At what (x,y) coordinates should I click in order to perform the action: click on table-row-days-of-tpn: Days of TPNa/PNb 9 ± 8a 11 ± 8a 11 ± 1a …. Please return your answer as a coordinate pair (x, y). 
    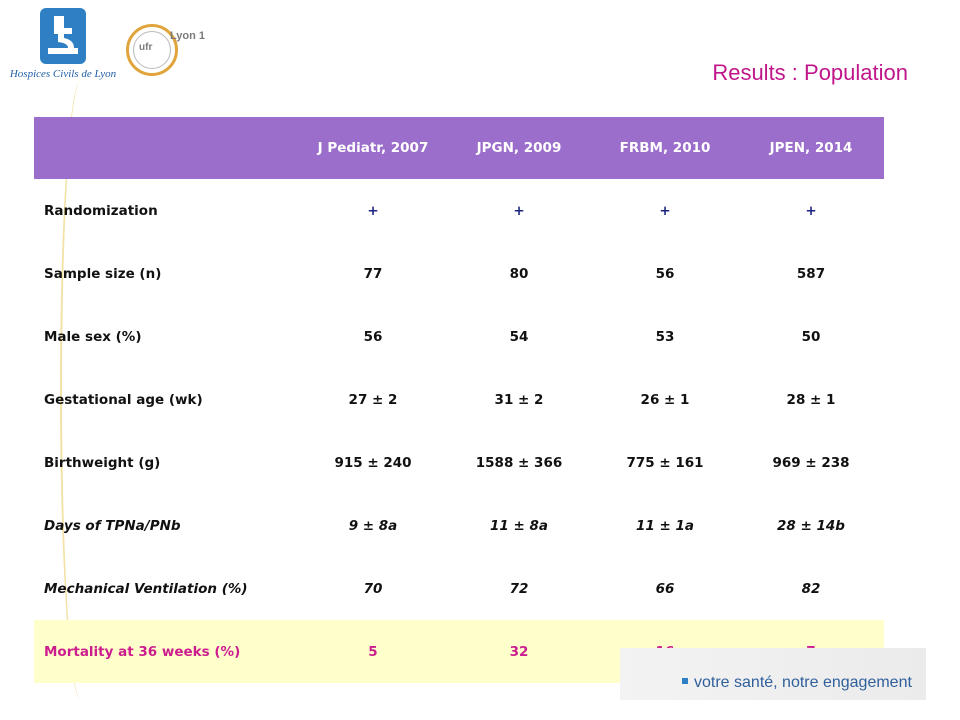
    Looking at the image, I should click on (459, 525).